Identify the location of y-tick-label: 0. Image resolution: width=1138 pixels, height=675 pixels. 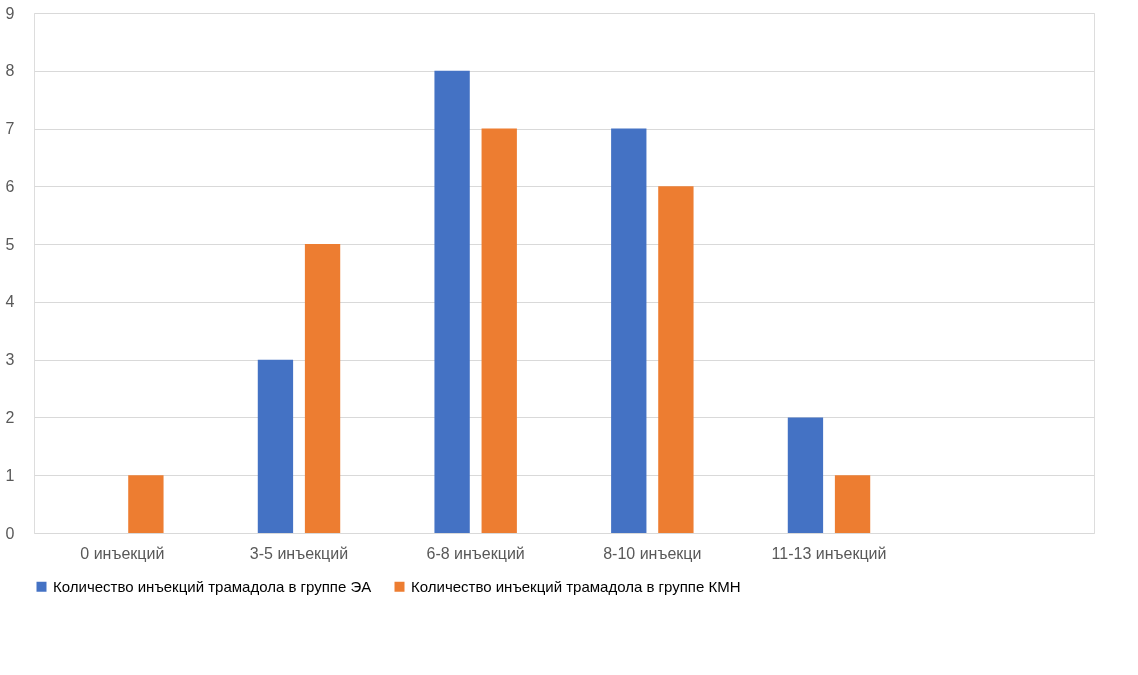
(10, 533).